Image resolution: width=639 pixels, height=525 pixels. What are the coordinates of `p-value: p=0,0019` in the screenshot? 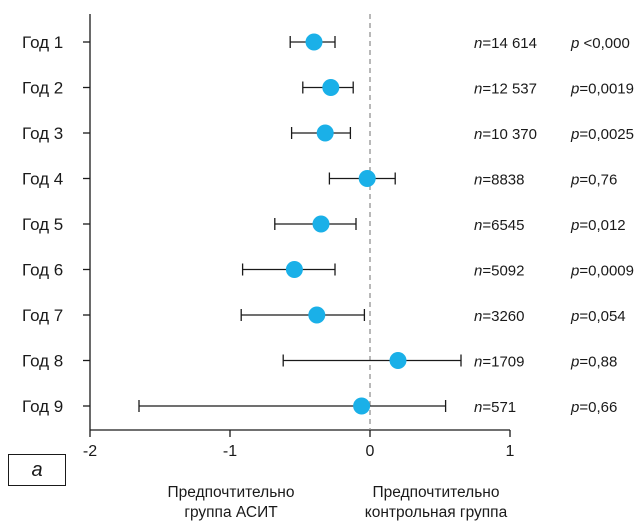 It's located at (602, 89).